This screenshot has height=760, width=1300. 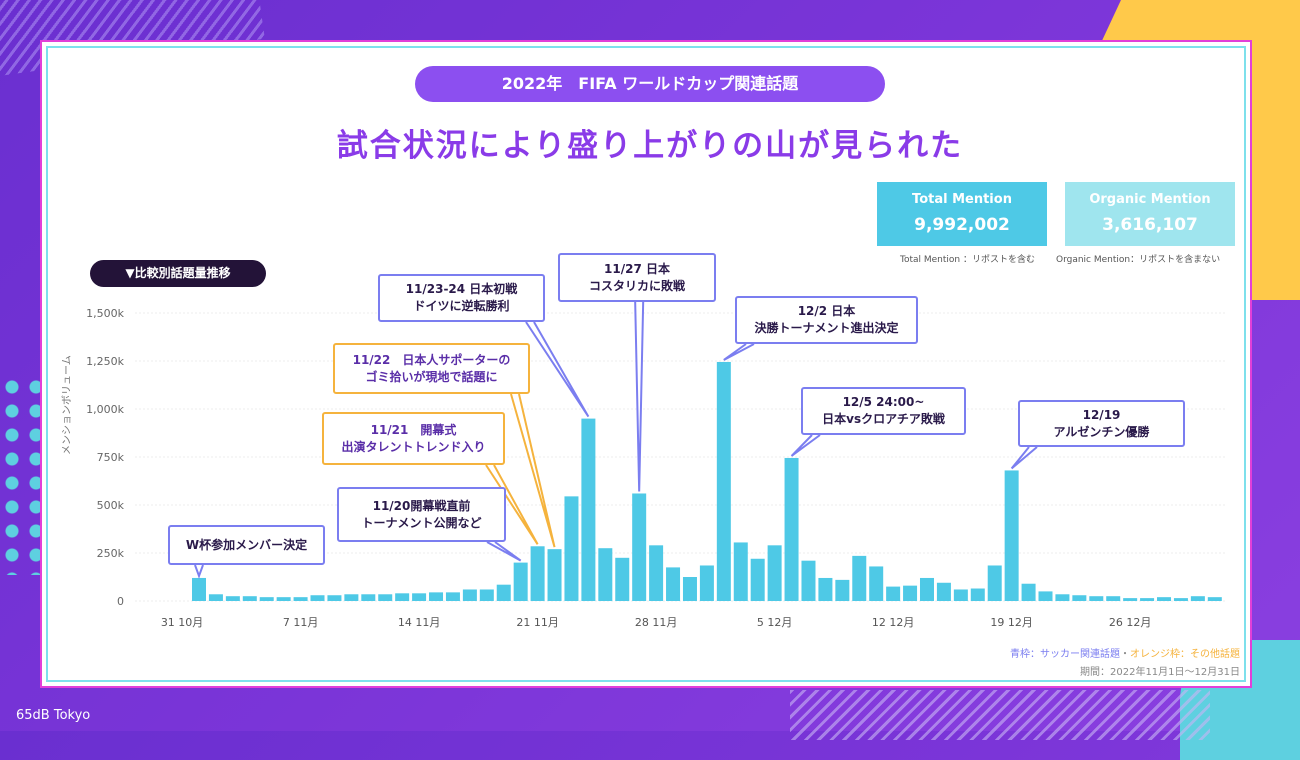 What do you see at coordinates (637, 268) in the screenshot?
I see `callout-line: 11/27 日本` at bounding box center [637, 268].